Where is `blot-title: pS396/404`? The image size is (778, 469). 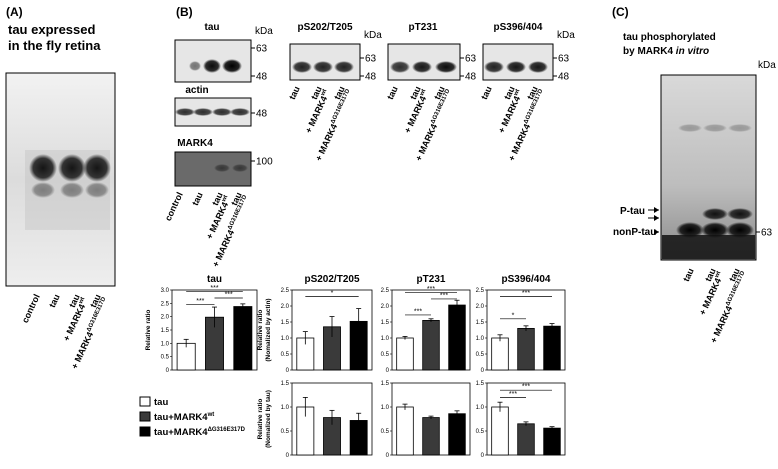 blot-title: pS396/404 is located at coordinates (518, 27).